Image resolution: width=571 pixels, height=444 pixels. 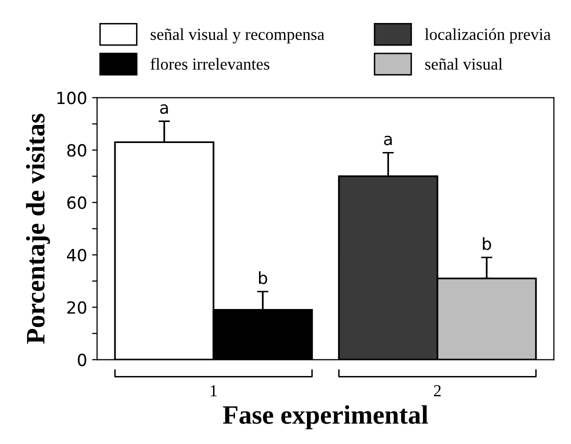 I want to click on x-tick-label: 1, so click(x=213, y=390).